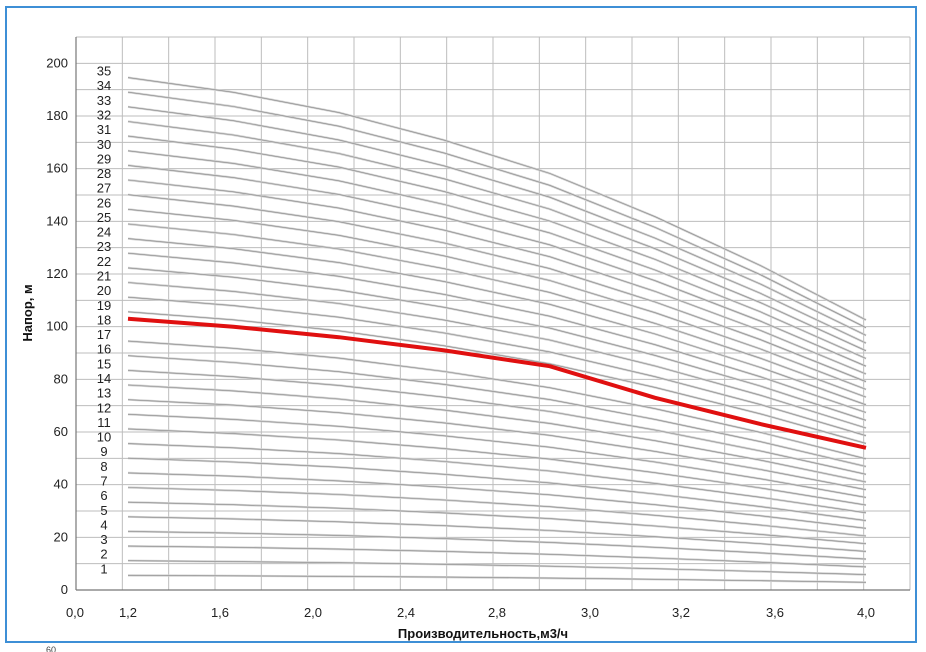 This screenshot has height=652, width=926. Describe the element at coordinates (57, 115) in the screenshot. I see `y-tick-label: 180` at that location.